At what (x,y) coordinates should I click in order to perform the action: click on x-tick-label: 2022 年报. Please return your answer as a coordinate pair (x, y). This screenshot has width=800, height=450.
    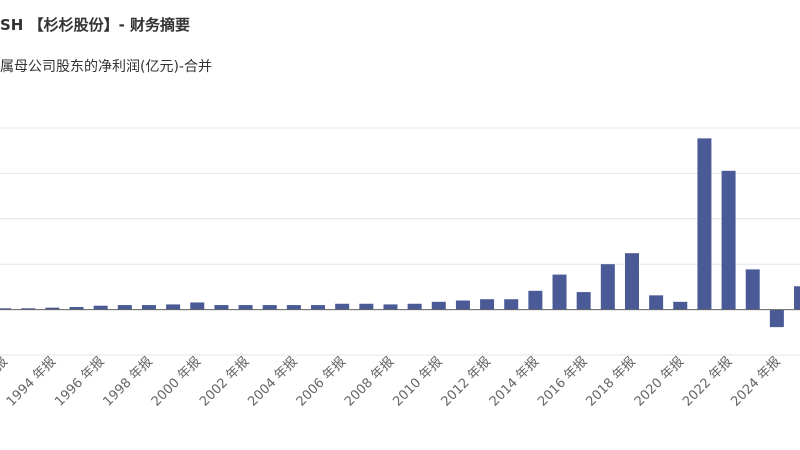
    Looking at the image, I should click on (707, 381).